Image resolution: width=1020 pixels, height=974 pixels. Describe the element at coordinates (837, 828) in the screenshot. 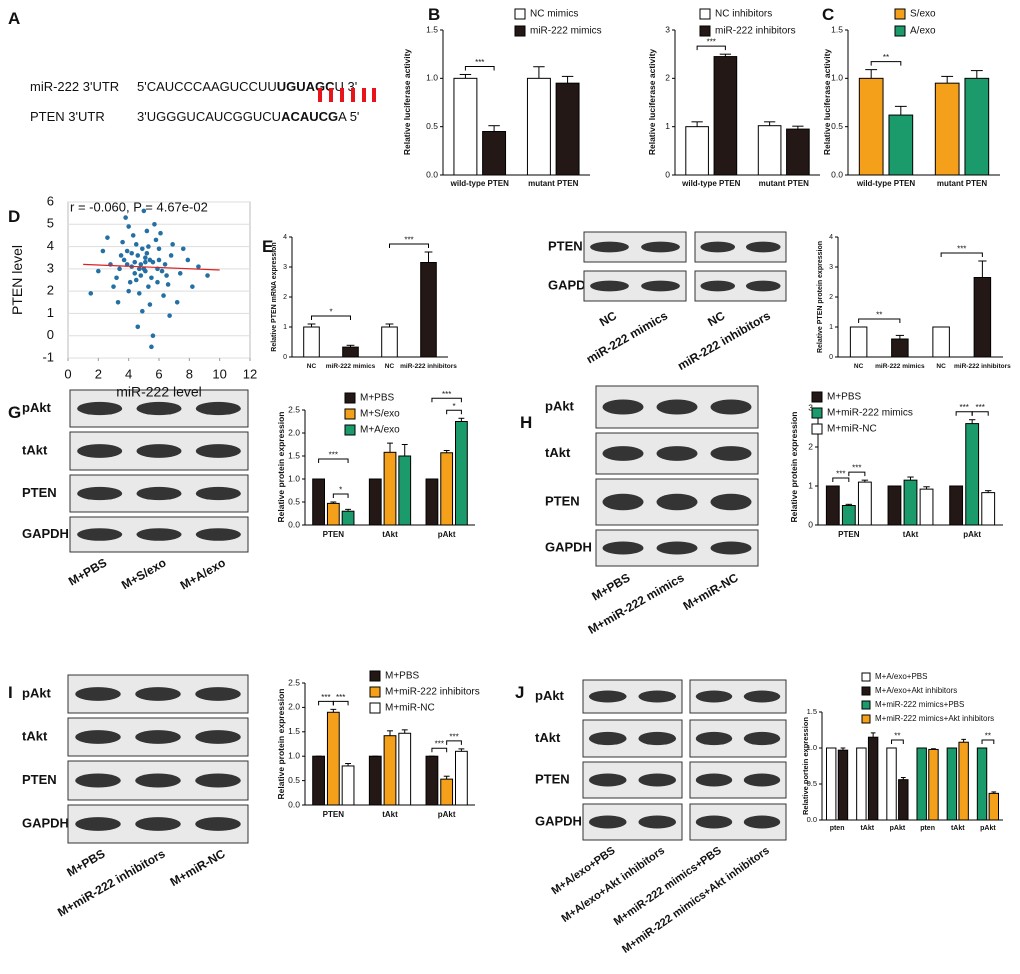

I see `x-tick-label: pten` at that location.